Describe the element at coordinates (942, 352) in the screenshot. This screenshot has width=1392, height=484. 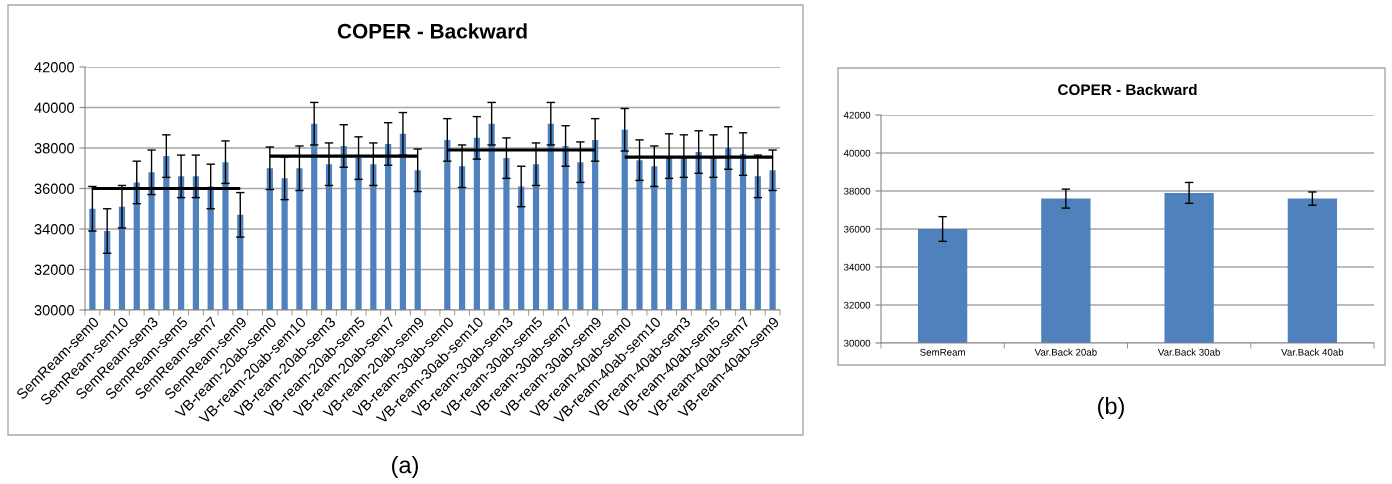
I see `x-tick-label: SemReam` at that location.